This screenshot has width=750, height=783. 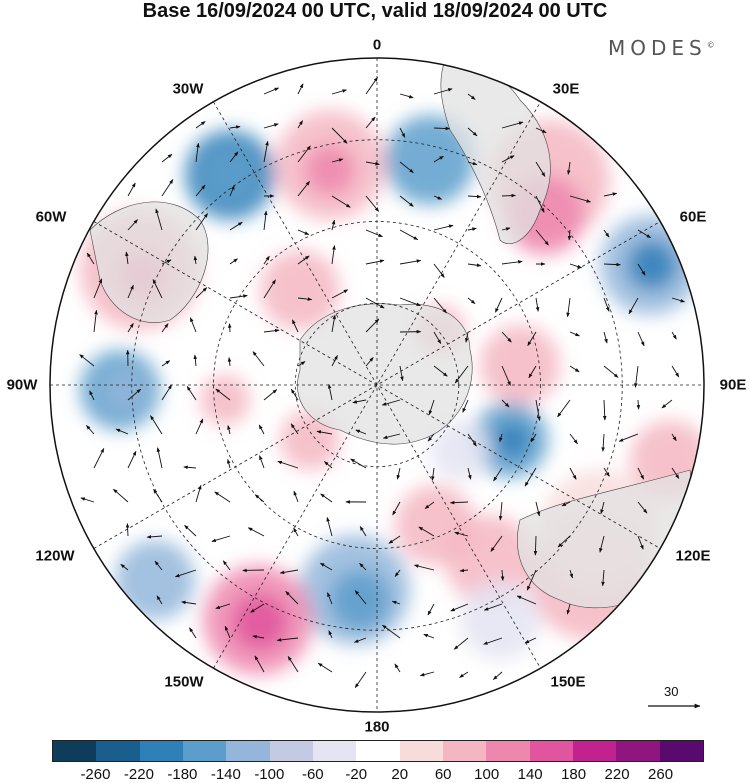 I want to click on lon-label-180: 180, so click(x=377, y=727).